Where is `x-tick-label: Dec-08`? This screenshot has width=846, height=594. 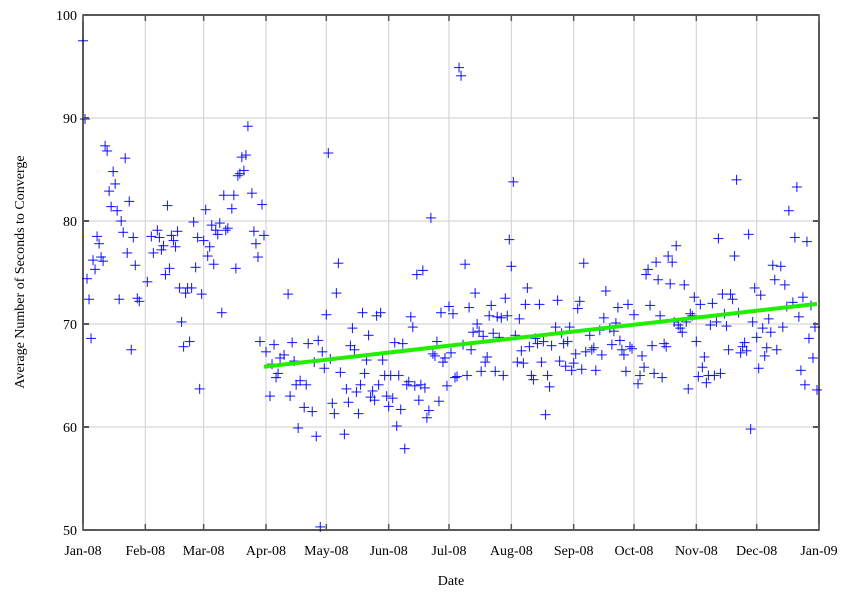 x-tick-label: Dec-08 is located at coordinates (756, 551).